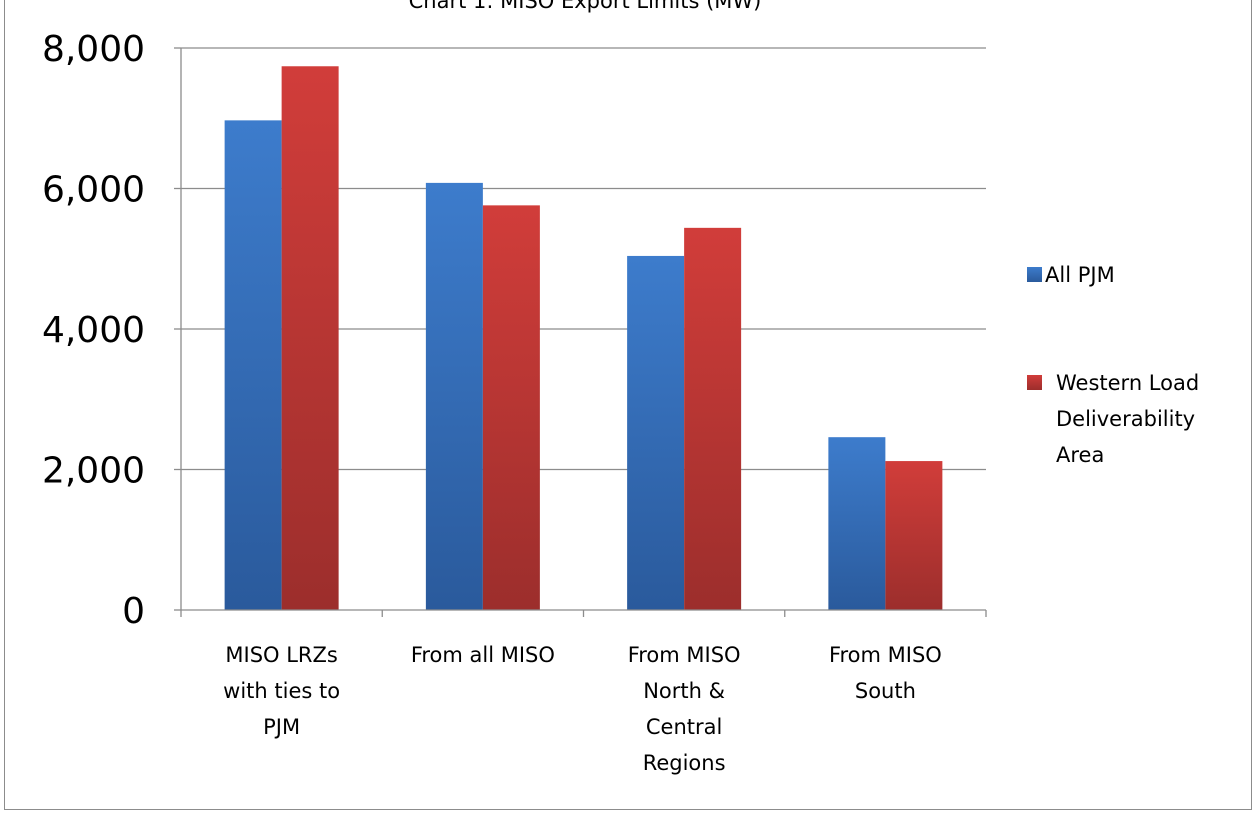  I want to click on y-tick-label-2: 4,000, so click(93, 330).